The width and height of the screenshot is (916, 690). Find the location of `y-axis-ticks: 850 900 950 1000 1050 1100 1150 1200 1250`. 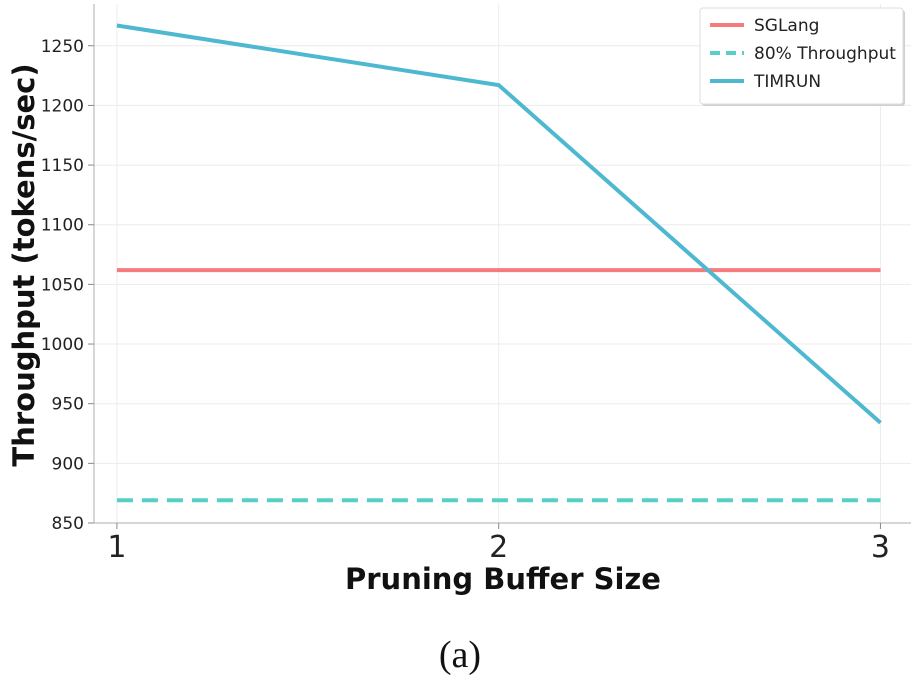

y-axis-ticks: 850 900 950 1000 1050 1100 1150 1200 1250 is located at coordinates (67, 285).